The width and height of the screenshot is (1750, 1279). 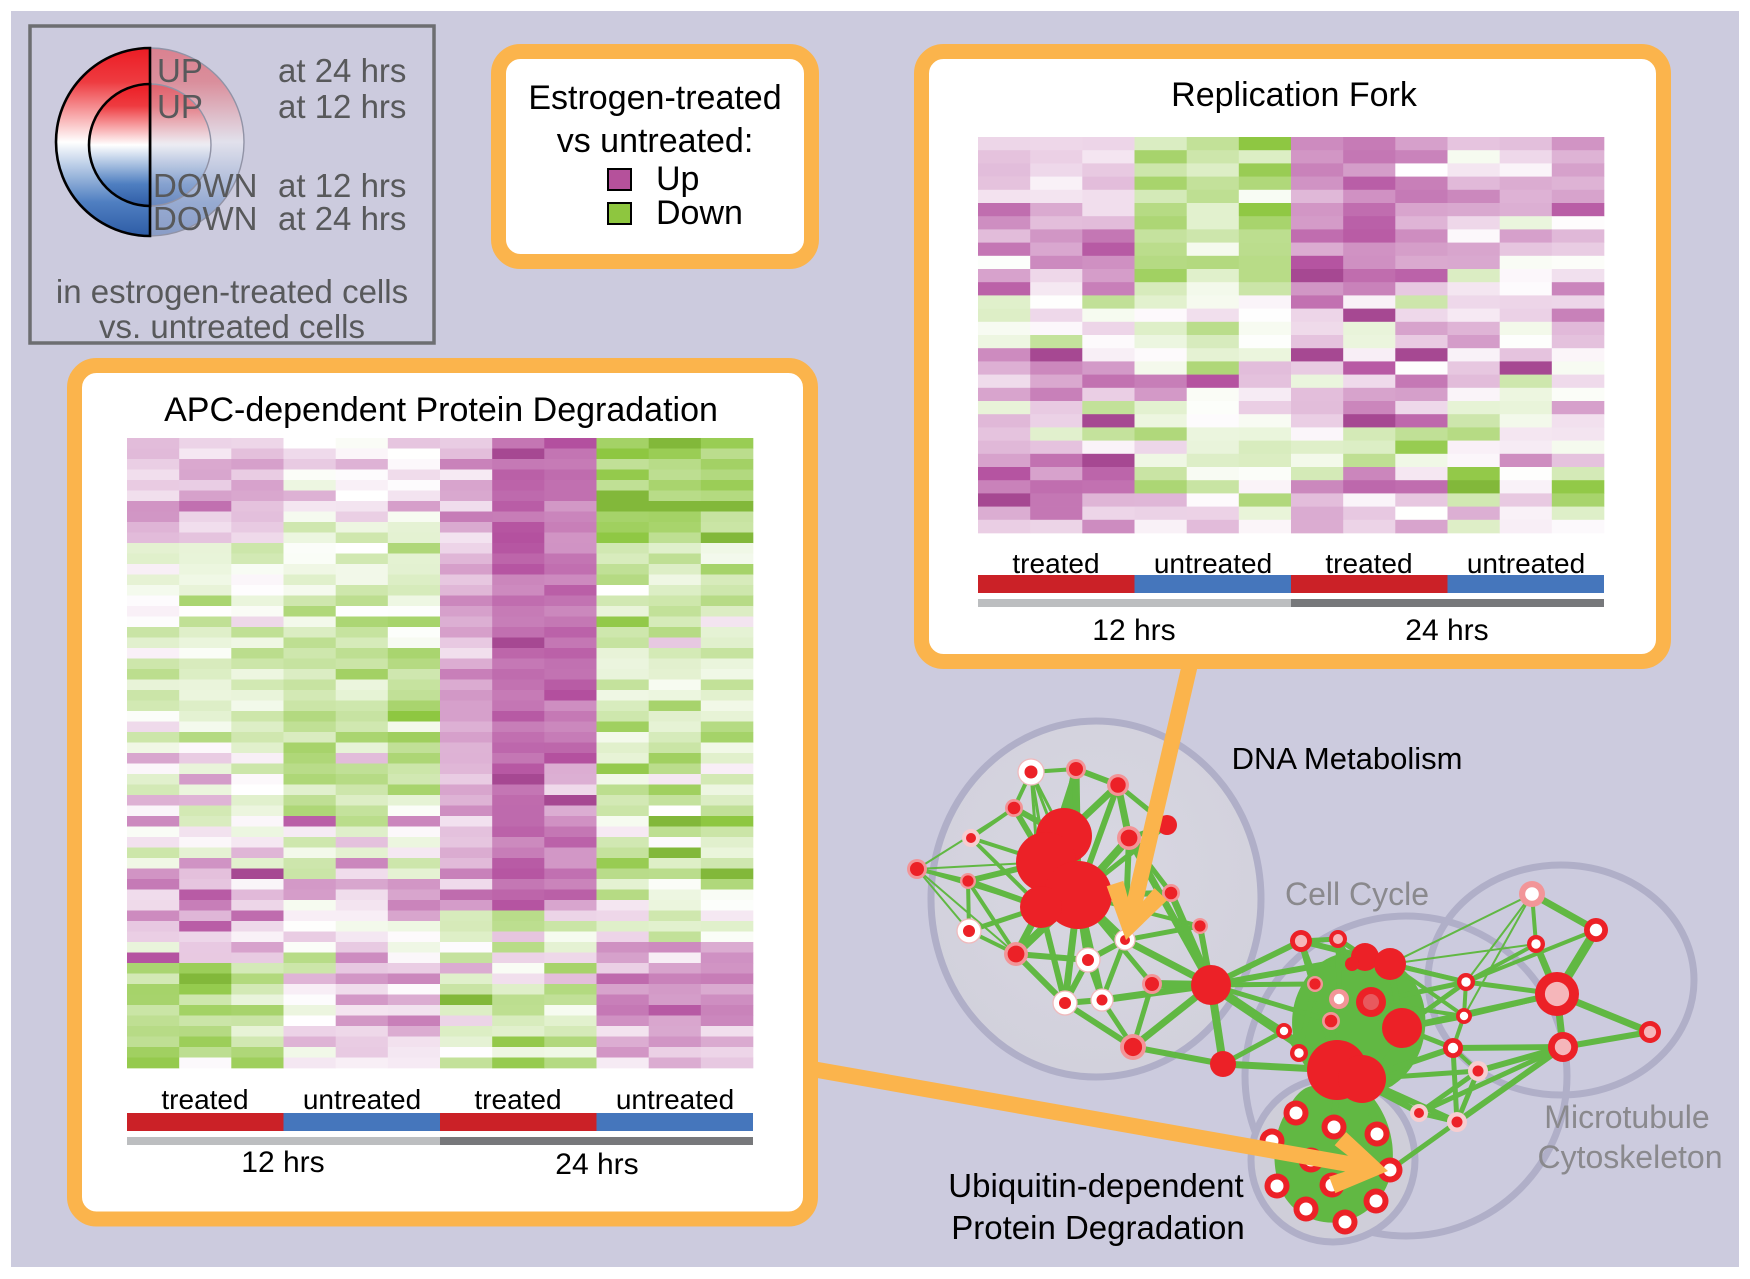 I want to click on svg-text: in estrogen-treated cells, so click(x=232, y=291).